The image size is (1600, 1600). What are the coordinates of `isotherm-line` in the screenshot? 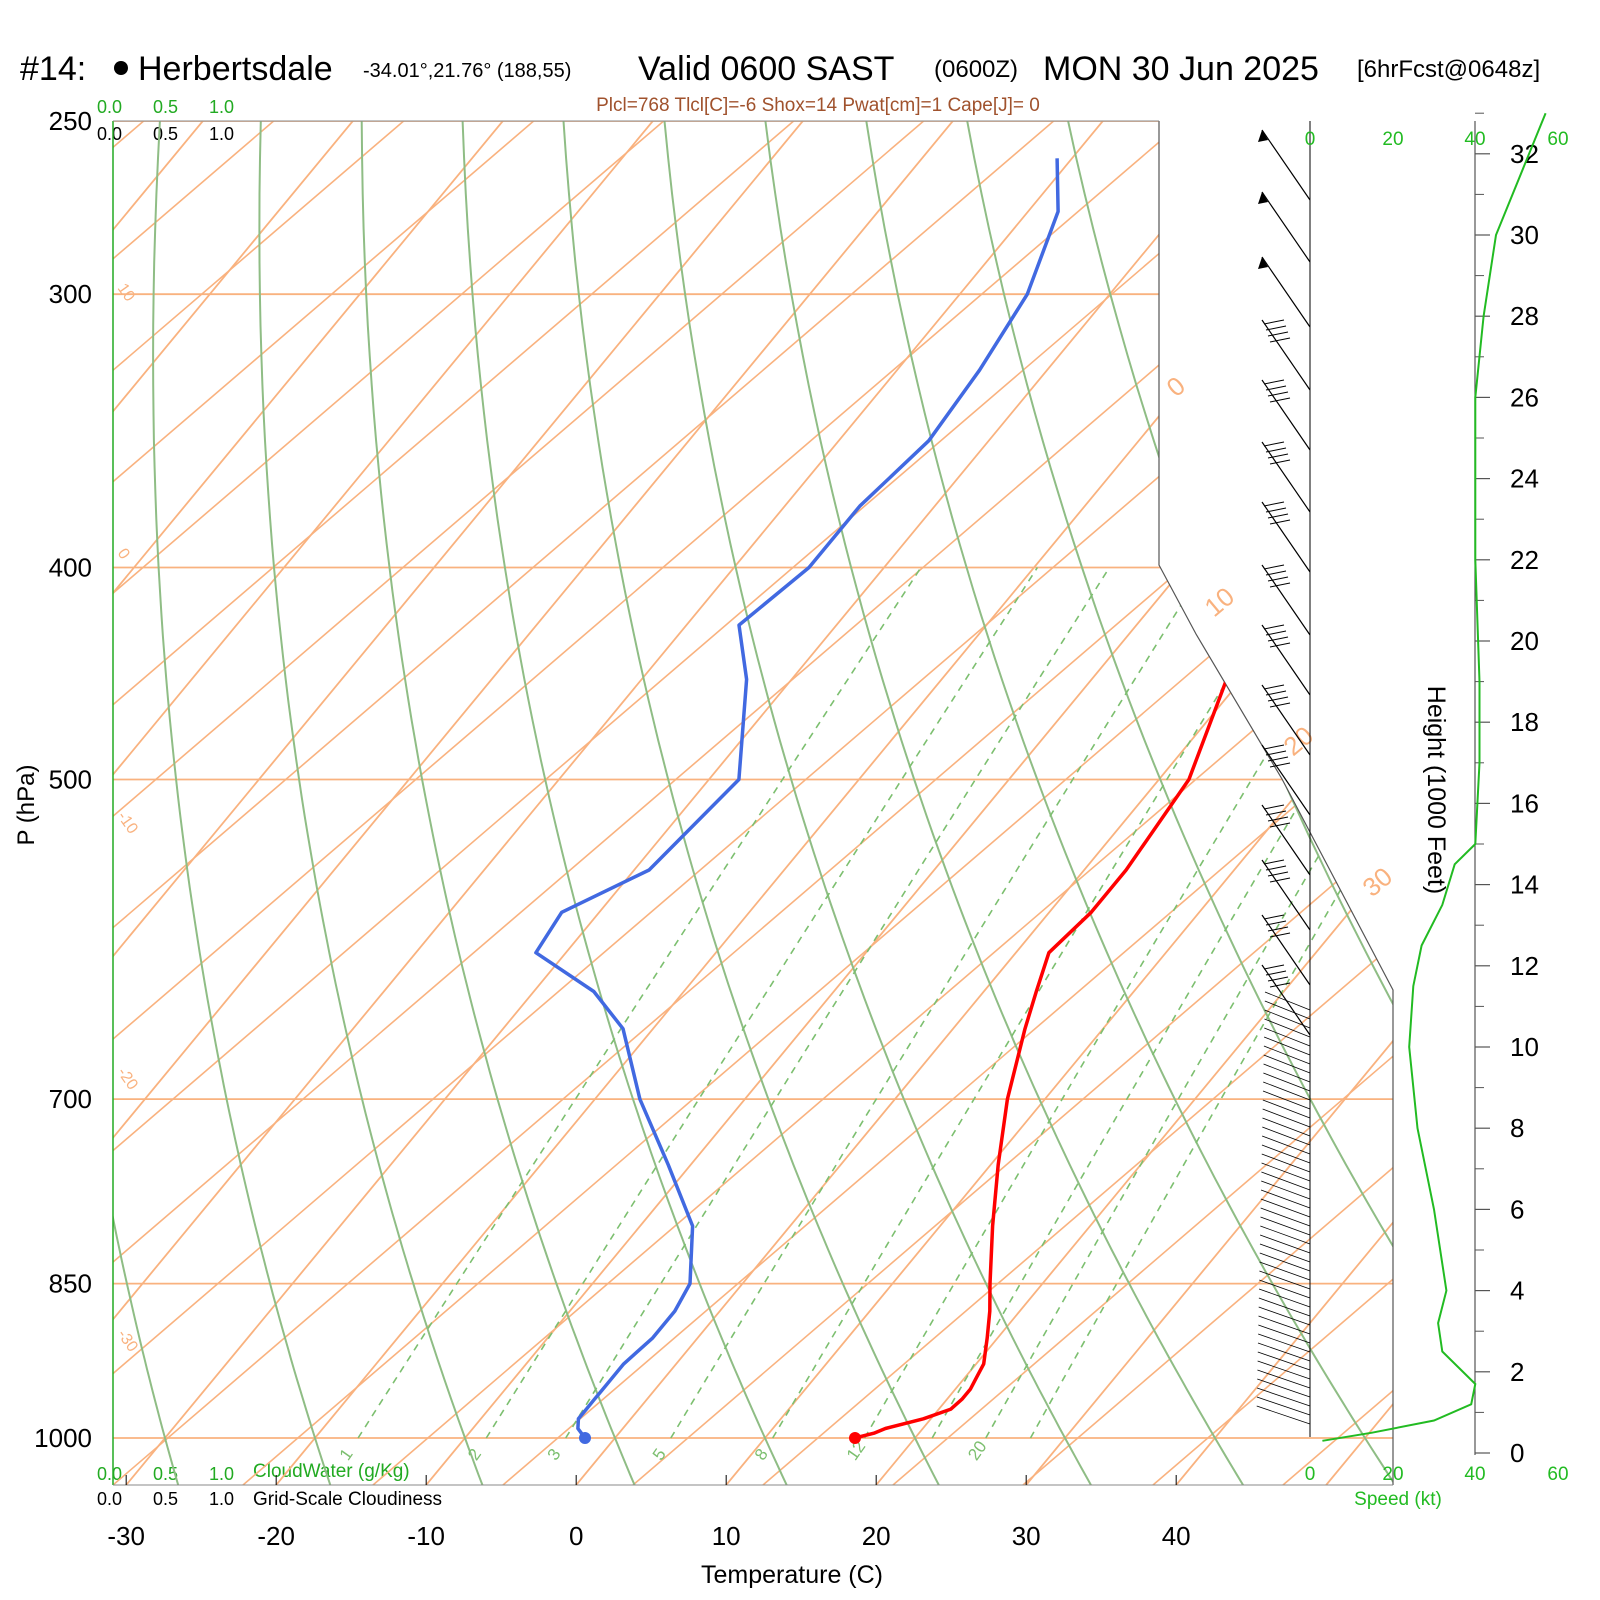 It's located at (1359, 803).